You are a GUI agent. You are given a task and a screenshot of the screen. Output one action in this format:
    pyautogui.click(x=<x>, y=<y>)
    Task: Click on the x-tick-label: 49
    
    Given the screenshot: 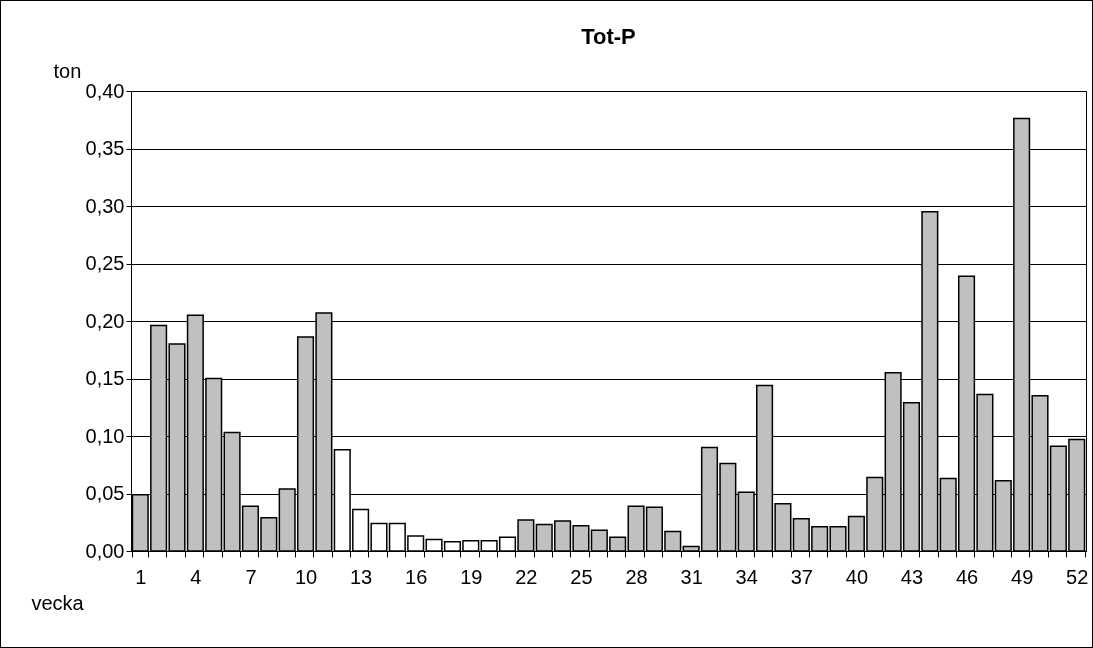 What is the action you would take?
    pyautogui.click(x=1022, y=576)
    